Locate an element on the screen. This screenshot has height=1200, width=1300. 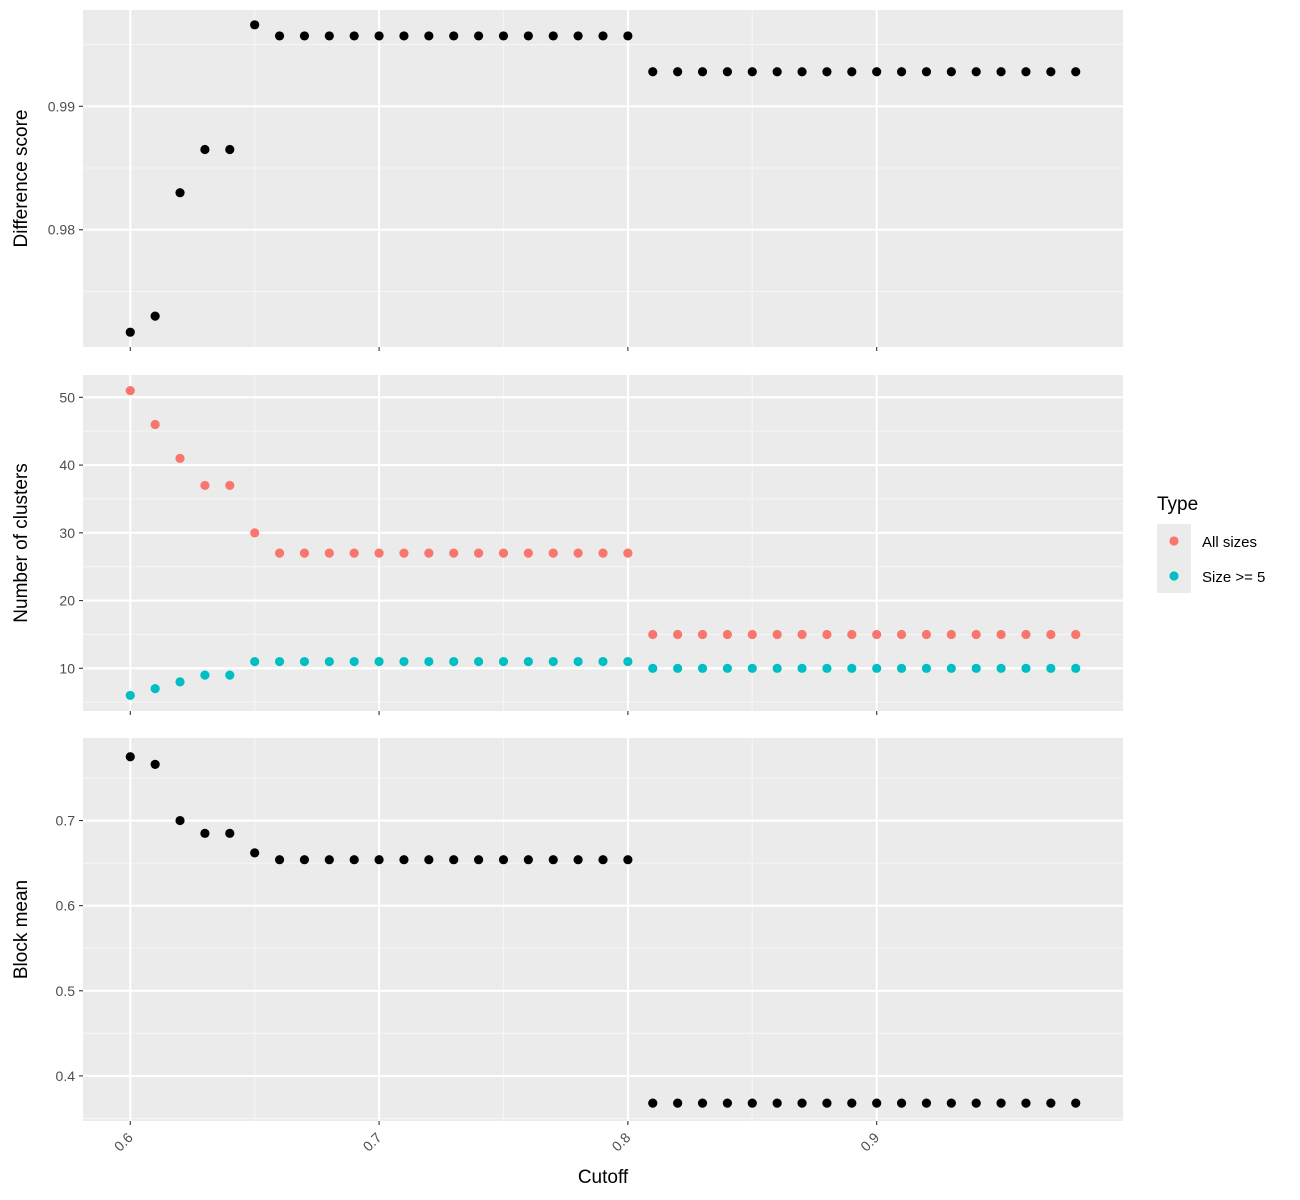
y-tick-label: 20 is located at coordinates (67, 601).